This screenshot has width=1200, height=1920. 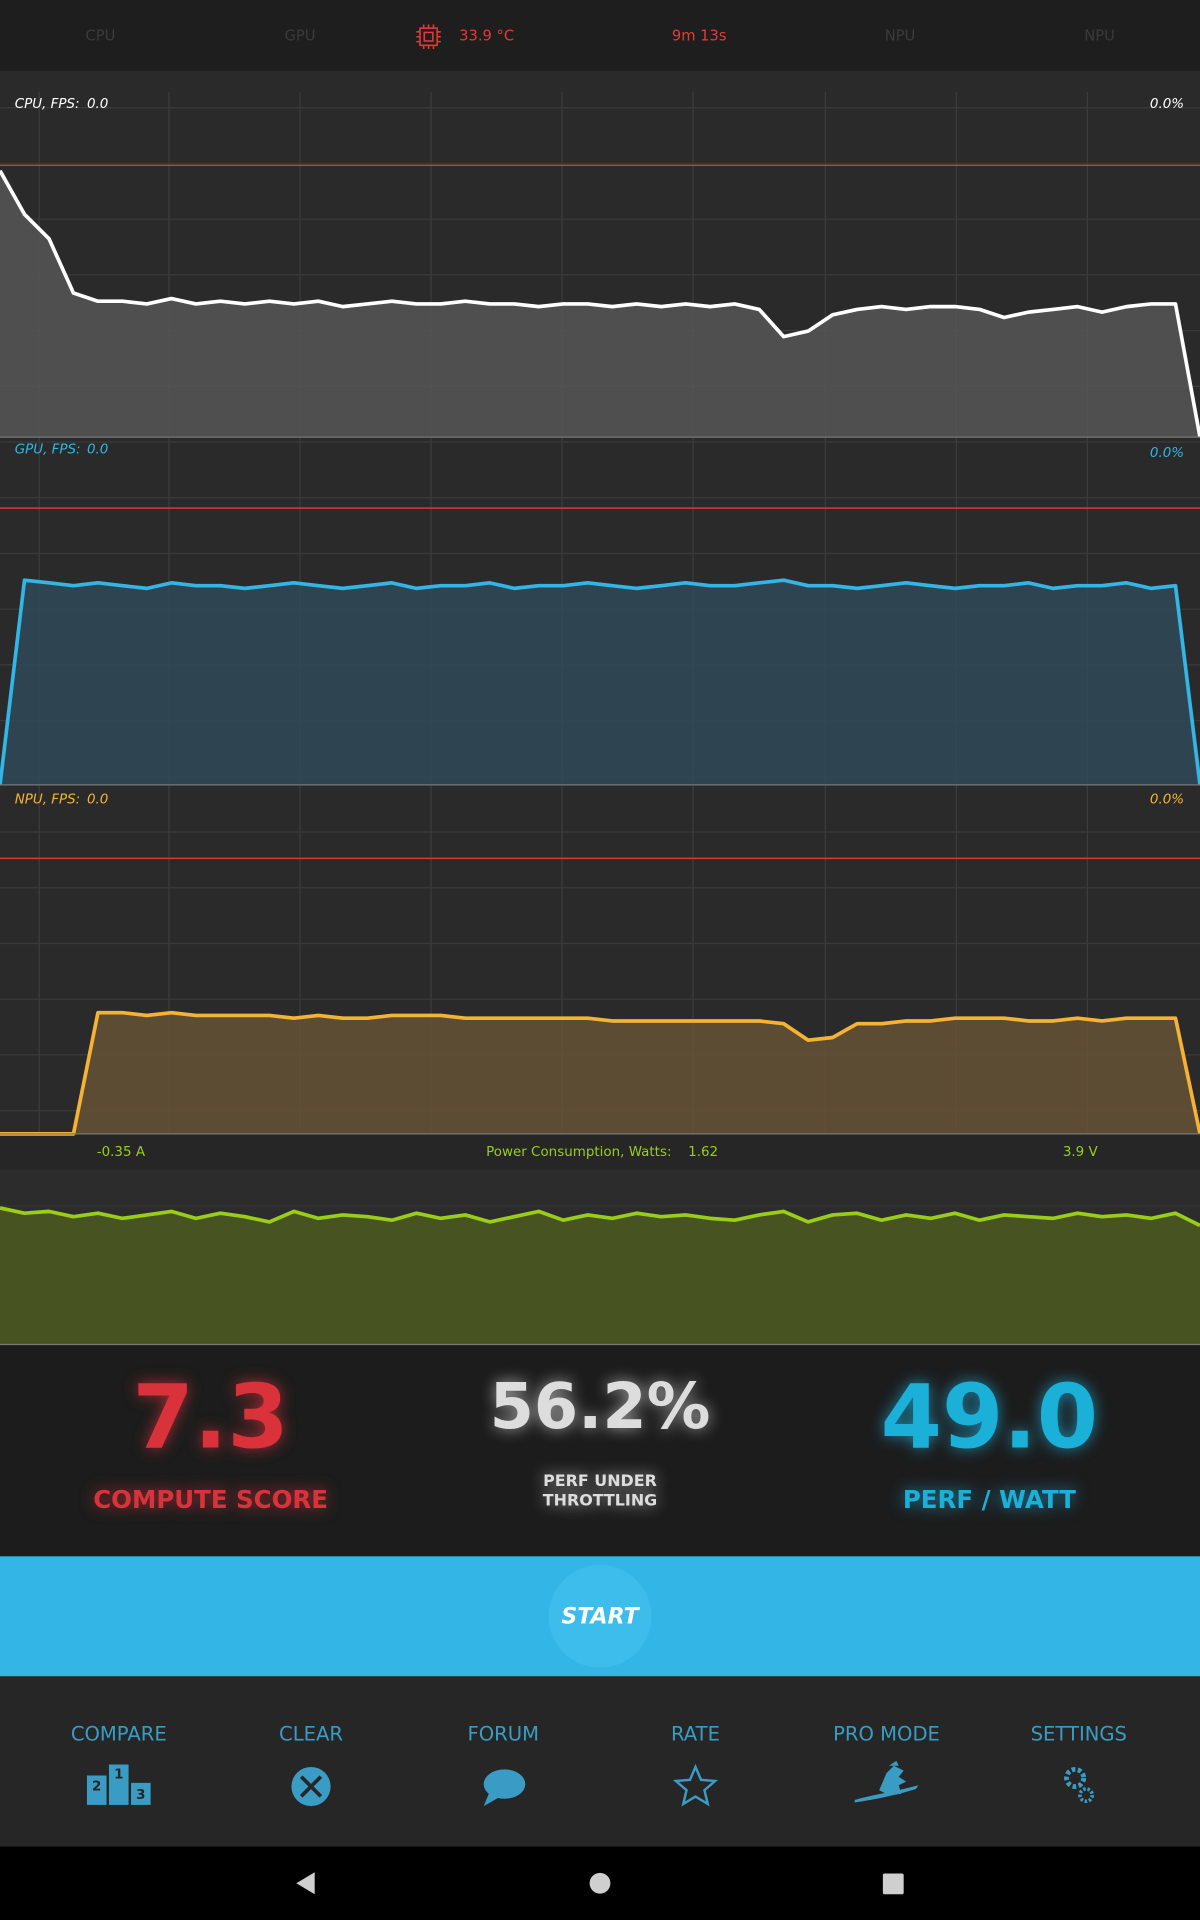 What do you see at coordinates (47, 104) in the screenshot?
I see `chart-label: CPU, FPS:` at bounding box center [47, 104].